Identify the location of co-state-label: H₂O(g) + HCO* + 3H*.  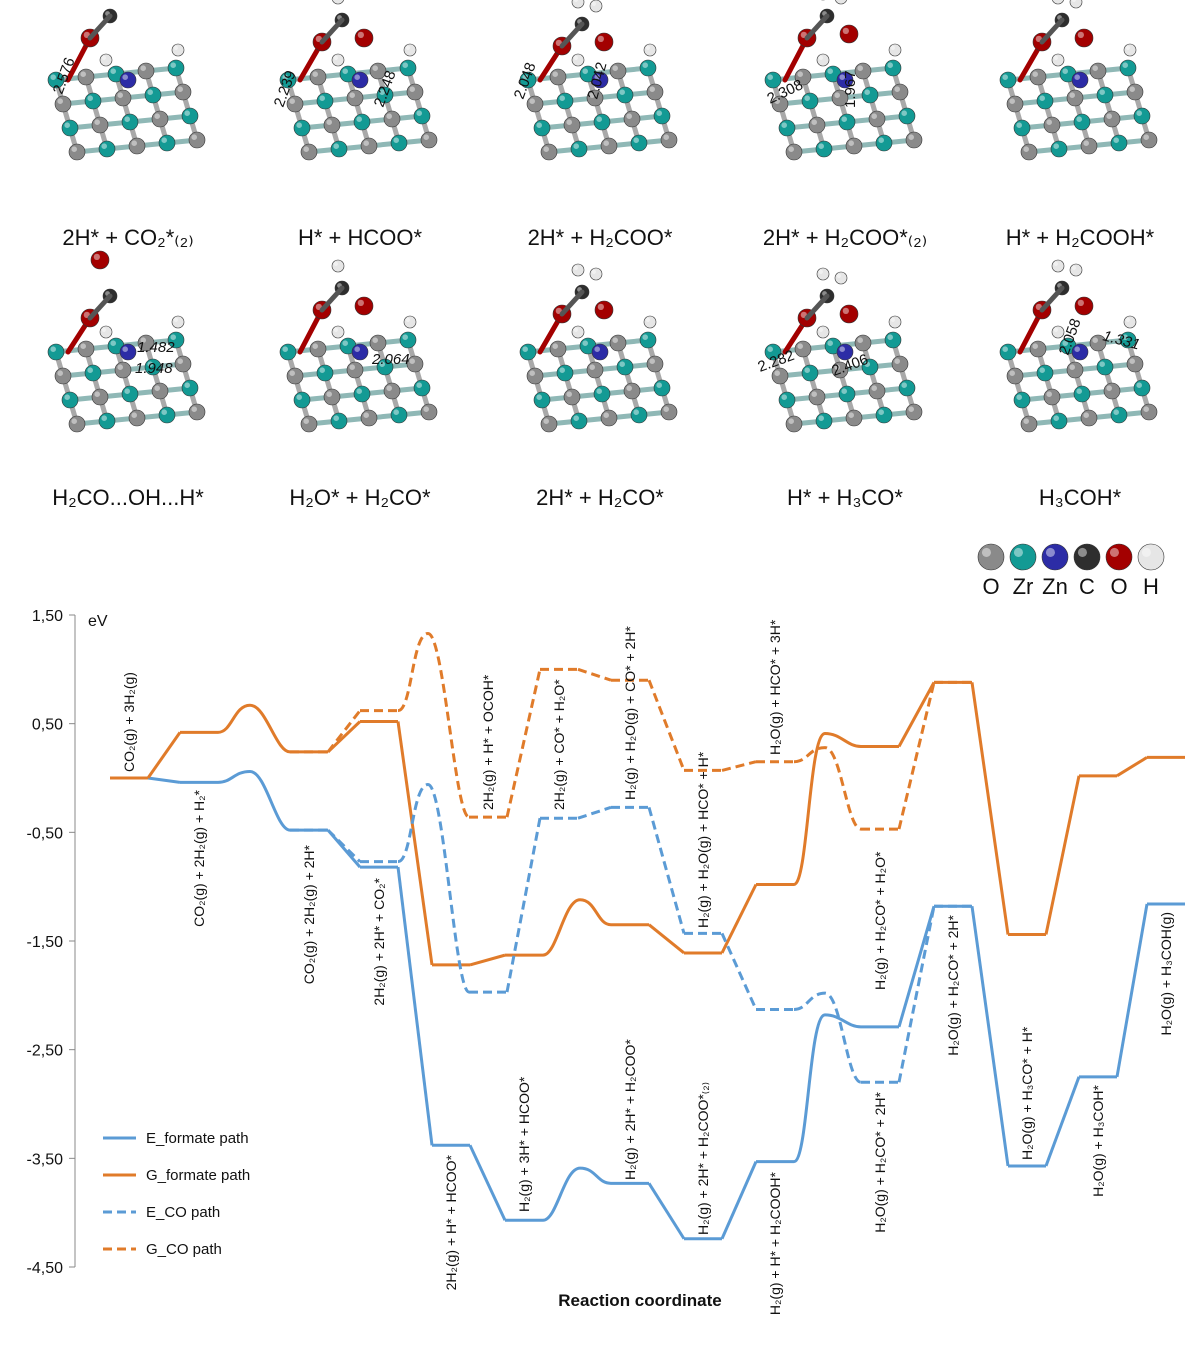
(775, 687).